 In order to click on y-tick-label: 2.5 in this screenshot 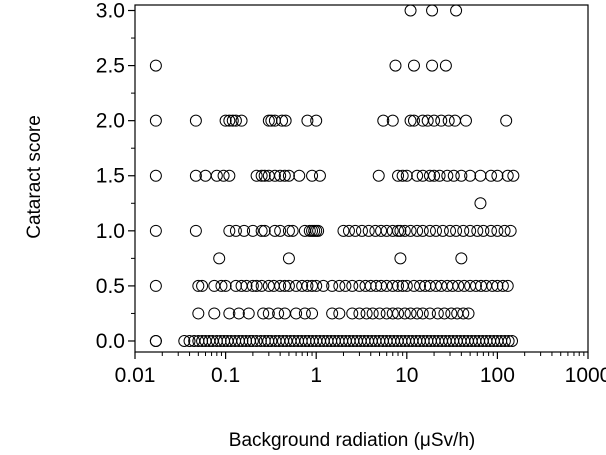, I will do `click(110, 66)`.